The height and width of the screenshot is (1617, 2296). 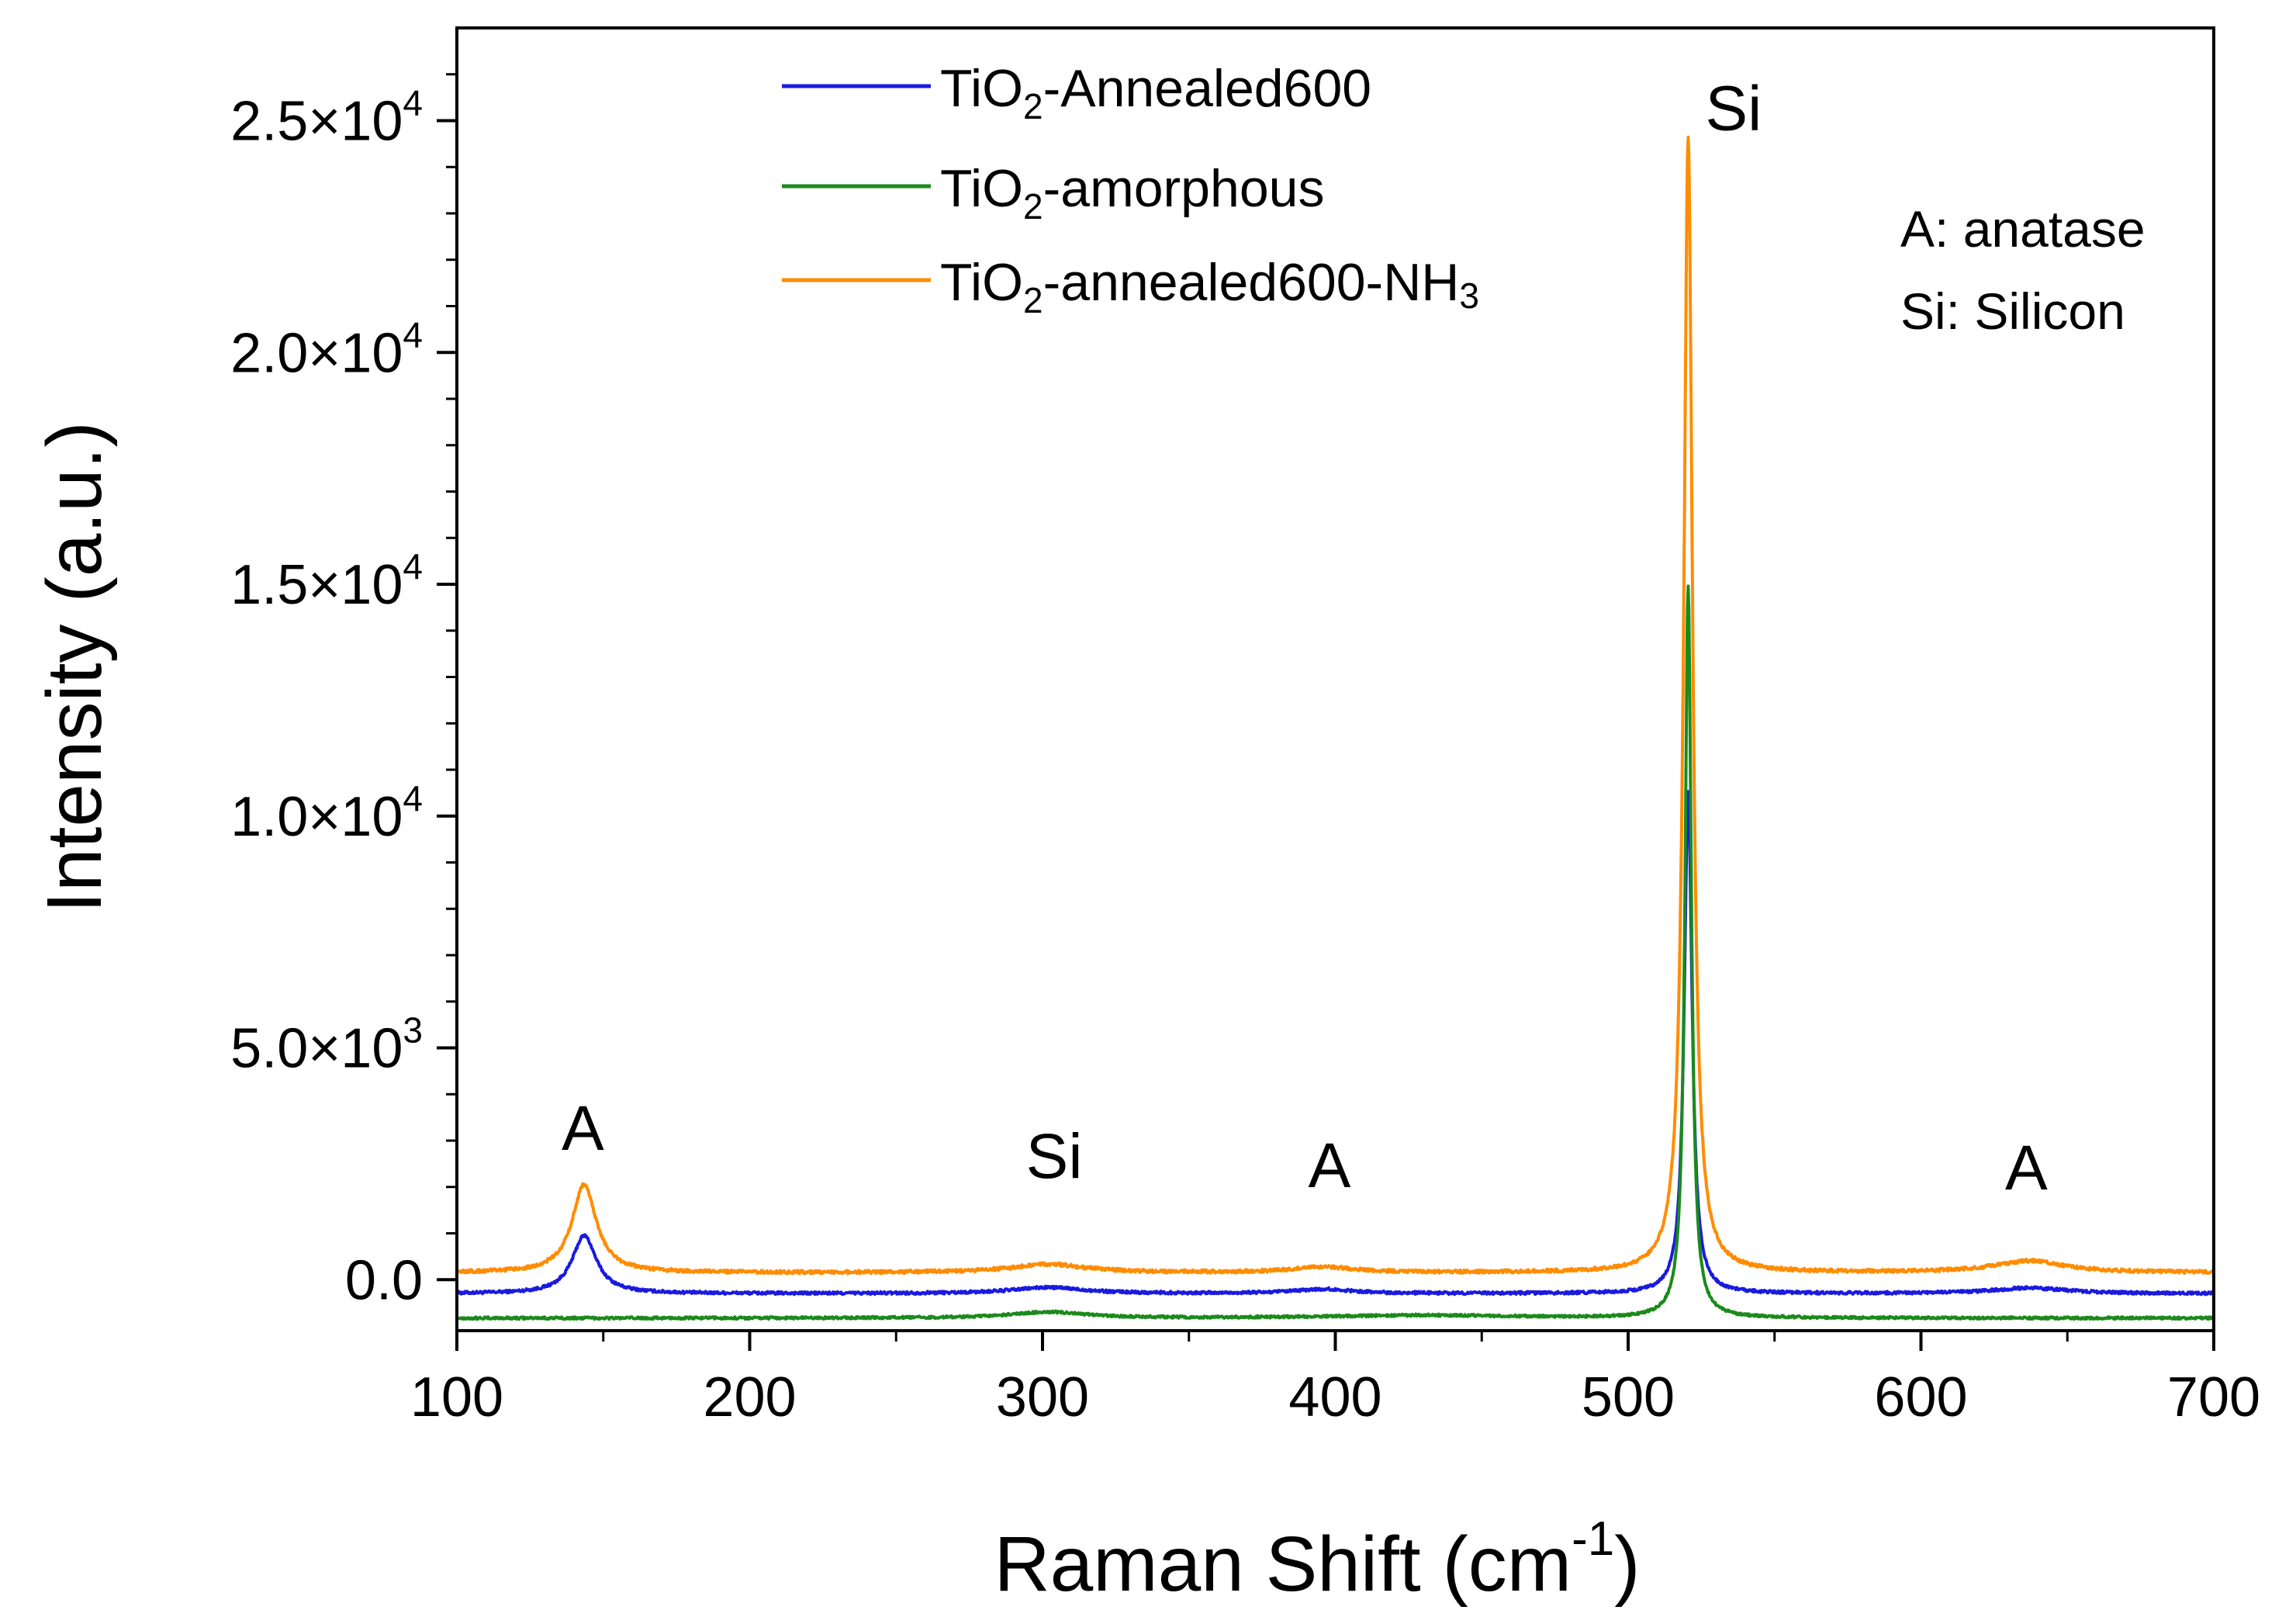 I want to click on x-tick-label: 600, so click(x=1920, y=1397).